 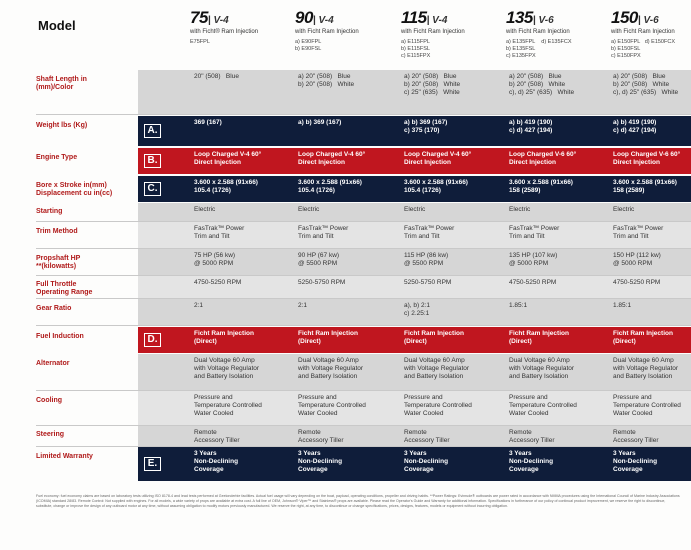 I want to click on spec-cell: 20" (508) Blue, so click(x=216, y=76).